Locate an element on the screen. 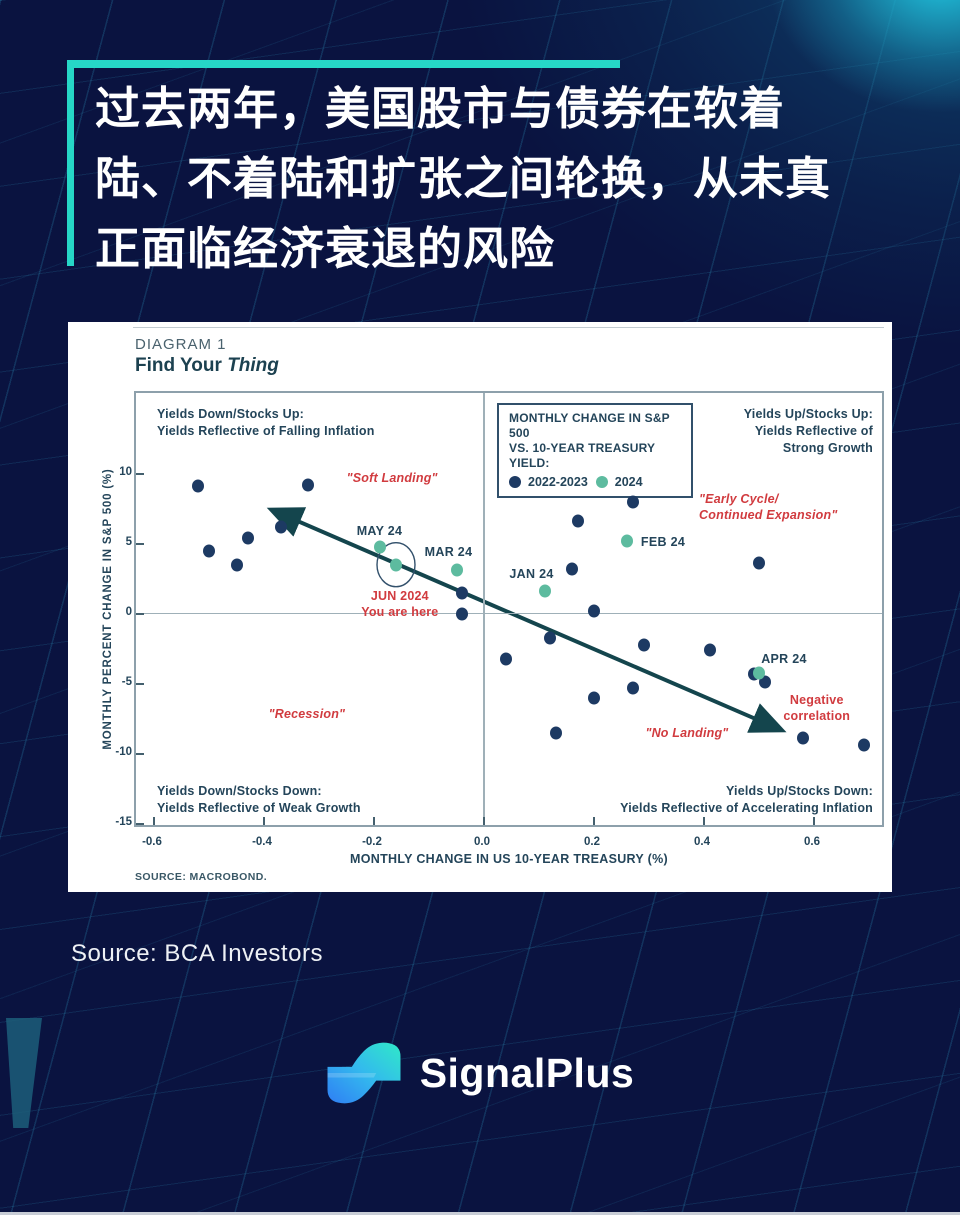 This screenshot has width=960, height=1215. x-tick-label: -0.4 is located at coordinates (262, 842).